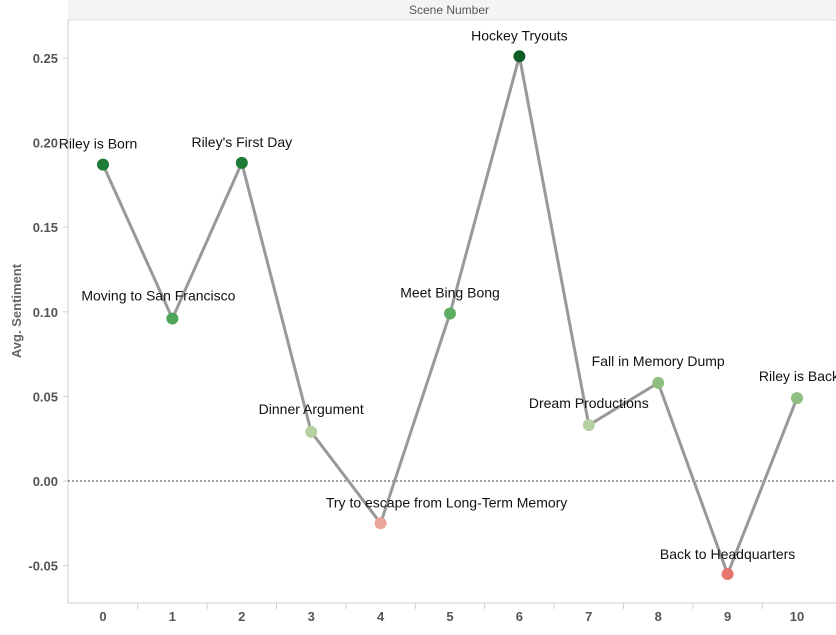 Image resolution: width=836 pixels, height=635 pixels. I want to click on y-tick-label: 0.00, so click(45, 481).